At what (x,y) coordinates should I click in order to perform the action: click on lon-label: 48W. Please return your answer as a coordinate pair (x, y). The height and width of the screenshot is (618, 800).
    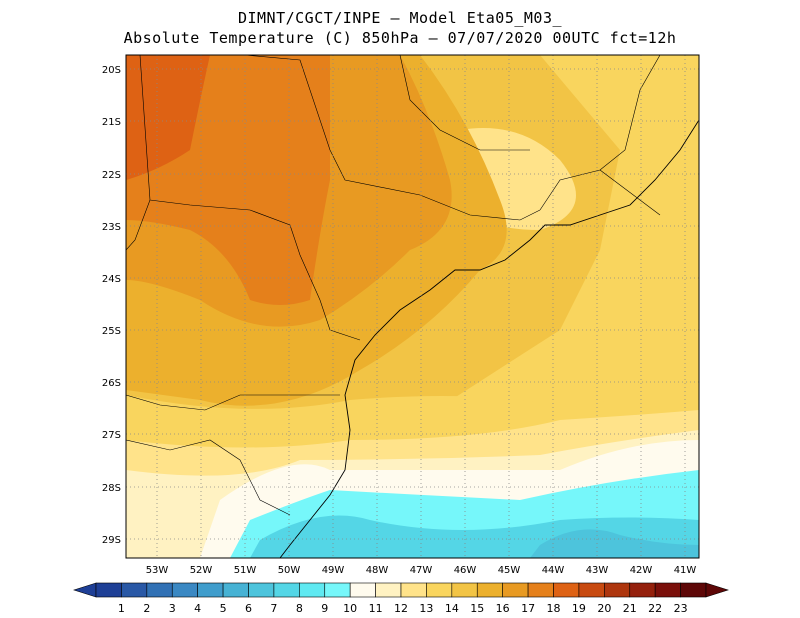
    Looking at the image, I should click on (377, 570).